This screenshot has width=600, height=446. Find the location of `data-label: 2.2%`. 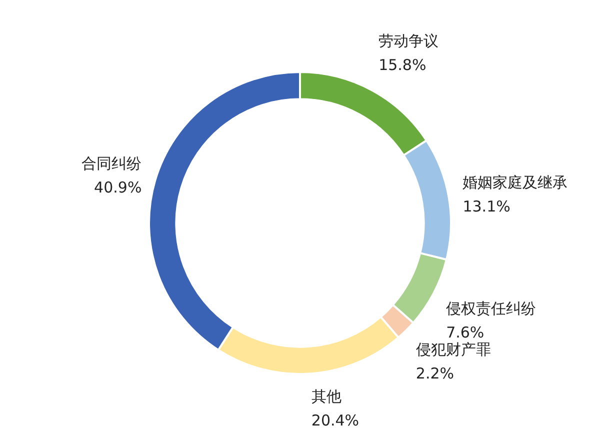

data-label: 2.2% is located at coordinates (435, 373).